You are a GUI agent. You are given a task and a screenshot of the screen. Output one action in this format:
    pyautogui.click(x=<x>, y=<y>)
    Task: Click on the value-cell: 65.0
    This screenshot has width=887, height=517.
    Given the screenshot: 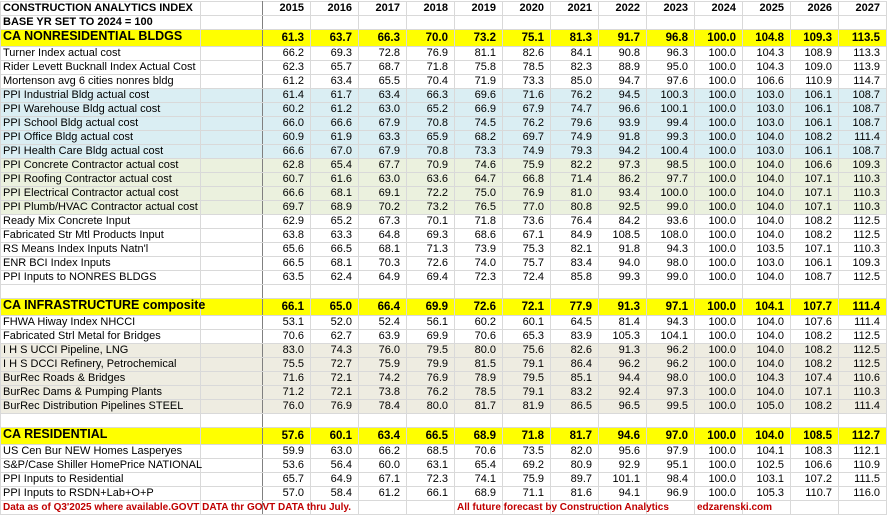 What is the action you would take?
    pyautogui.click(x=334, y=307)
    